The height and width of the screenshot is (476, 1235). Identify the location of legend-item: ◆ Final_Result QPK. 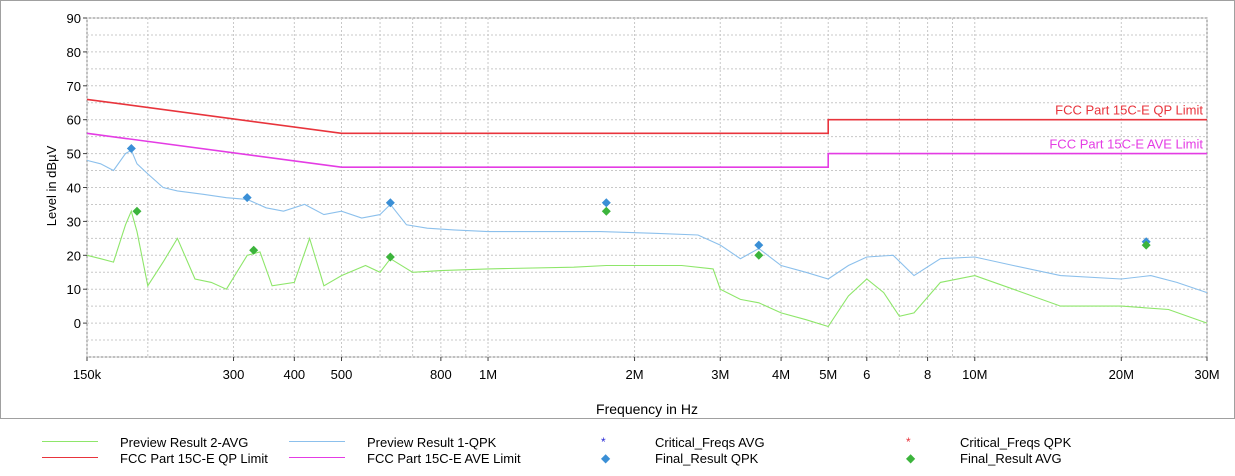
(666, 458).